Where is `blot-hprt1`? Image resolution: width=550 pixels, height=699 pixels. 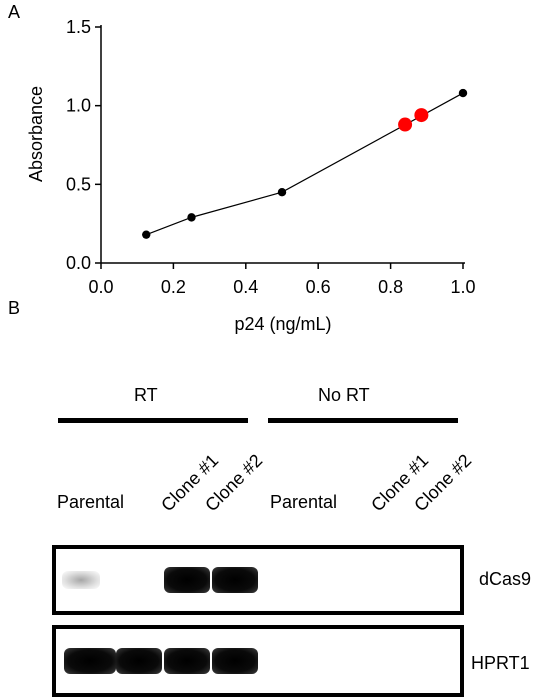 blot-hprt1 is located at coordinates (258, 661).